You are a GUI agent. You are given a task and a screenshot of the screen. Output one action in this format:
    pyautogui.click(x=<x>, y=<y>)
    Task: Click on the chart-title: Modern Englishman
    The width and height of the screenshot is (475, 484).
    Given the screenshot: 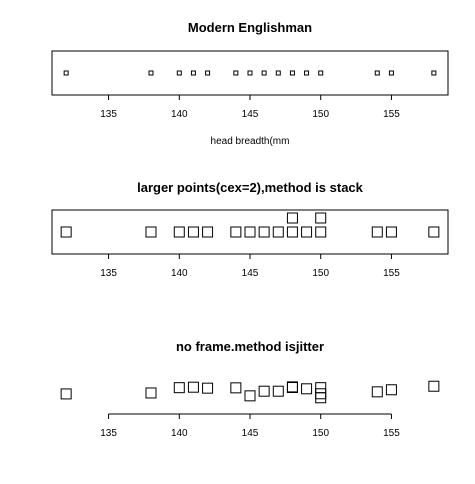 What is the action you would take?
    pyautogui.click(x=250, y=27)
    